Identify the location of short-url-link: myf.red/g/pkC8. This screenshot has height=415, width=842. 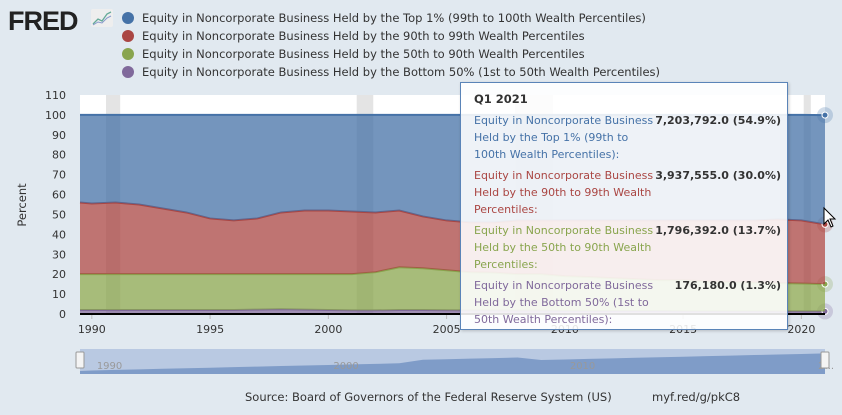
(696, 397).